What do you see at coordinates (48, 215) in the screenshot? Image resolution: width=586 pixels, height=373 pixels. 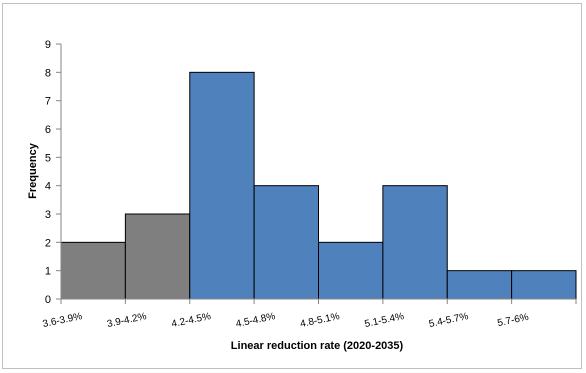 I see `y-tick-label: 3` at bounding box center [48, 215].